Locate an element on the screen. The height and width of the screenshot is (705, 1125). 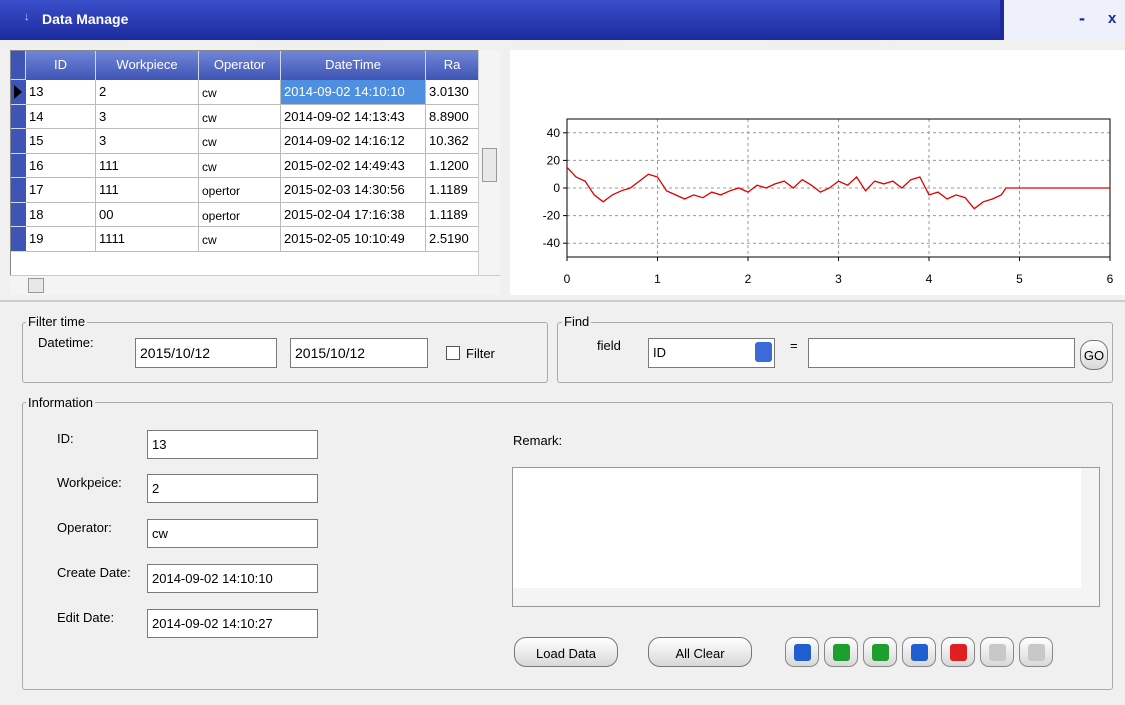
nav-post-button is located at coordinates (997, 652).